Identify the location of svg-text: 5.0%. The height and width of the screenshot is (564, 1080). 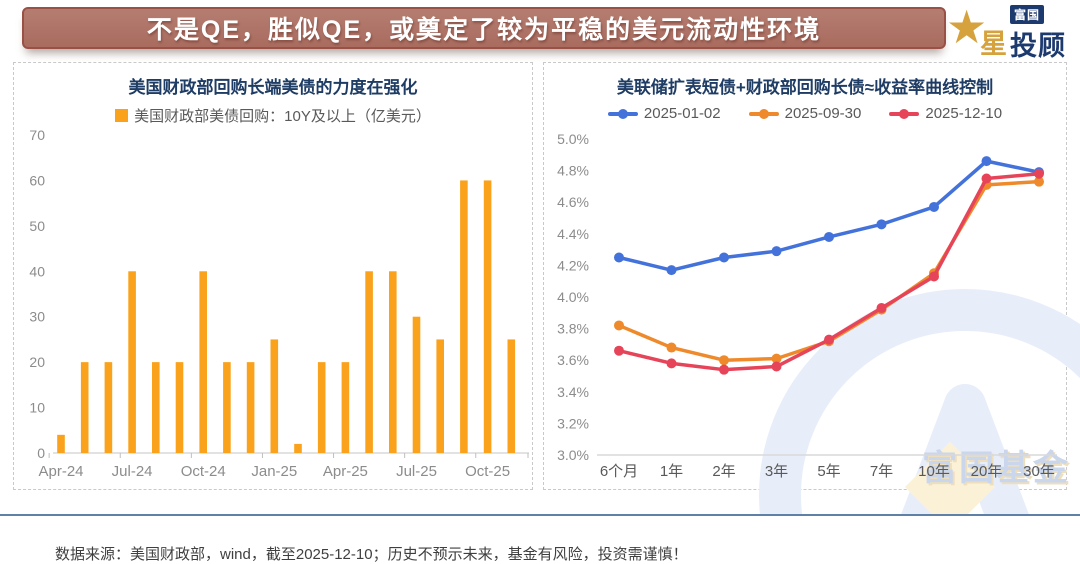
(573, 139).